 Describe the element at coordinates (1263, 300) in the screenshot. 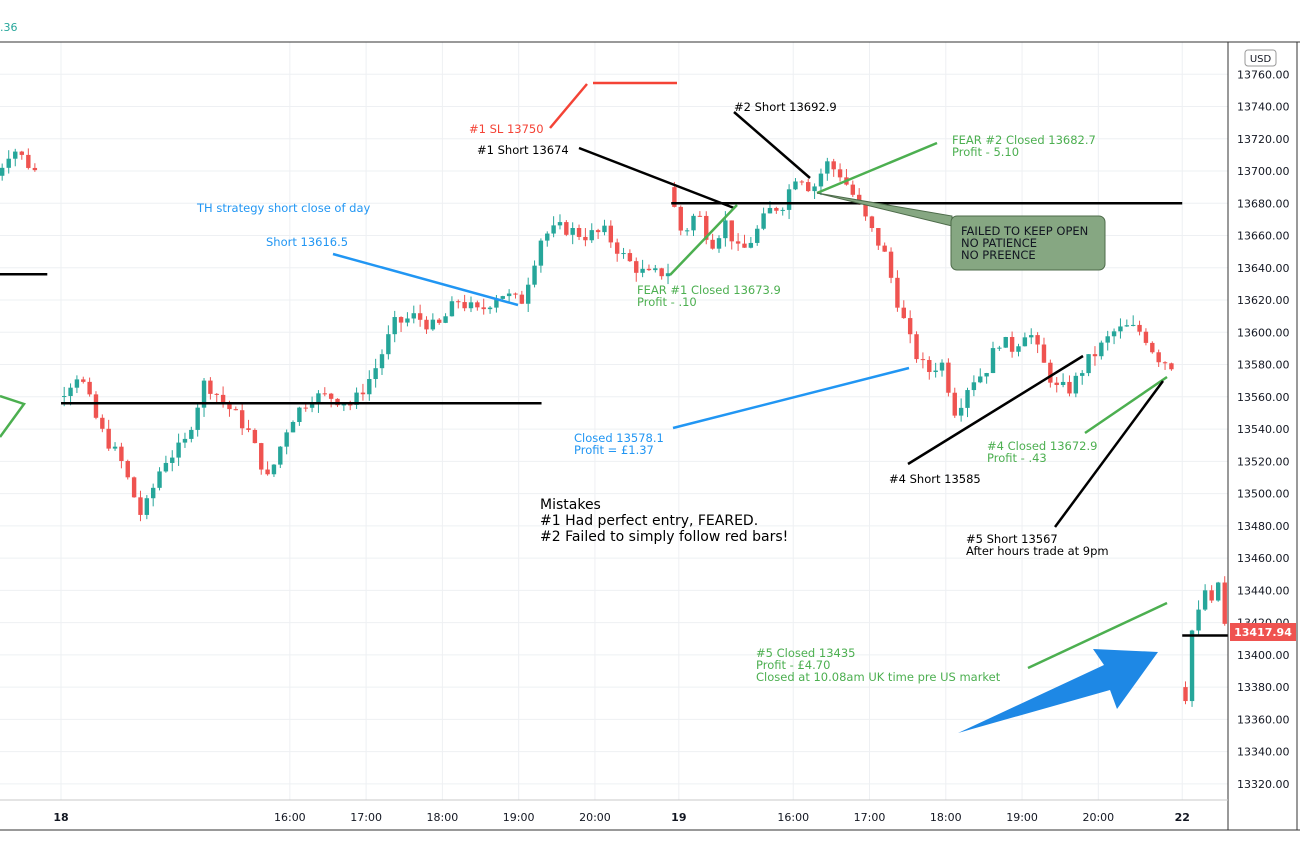

I see `price-tick-label: 13620.00` at that location.